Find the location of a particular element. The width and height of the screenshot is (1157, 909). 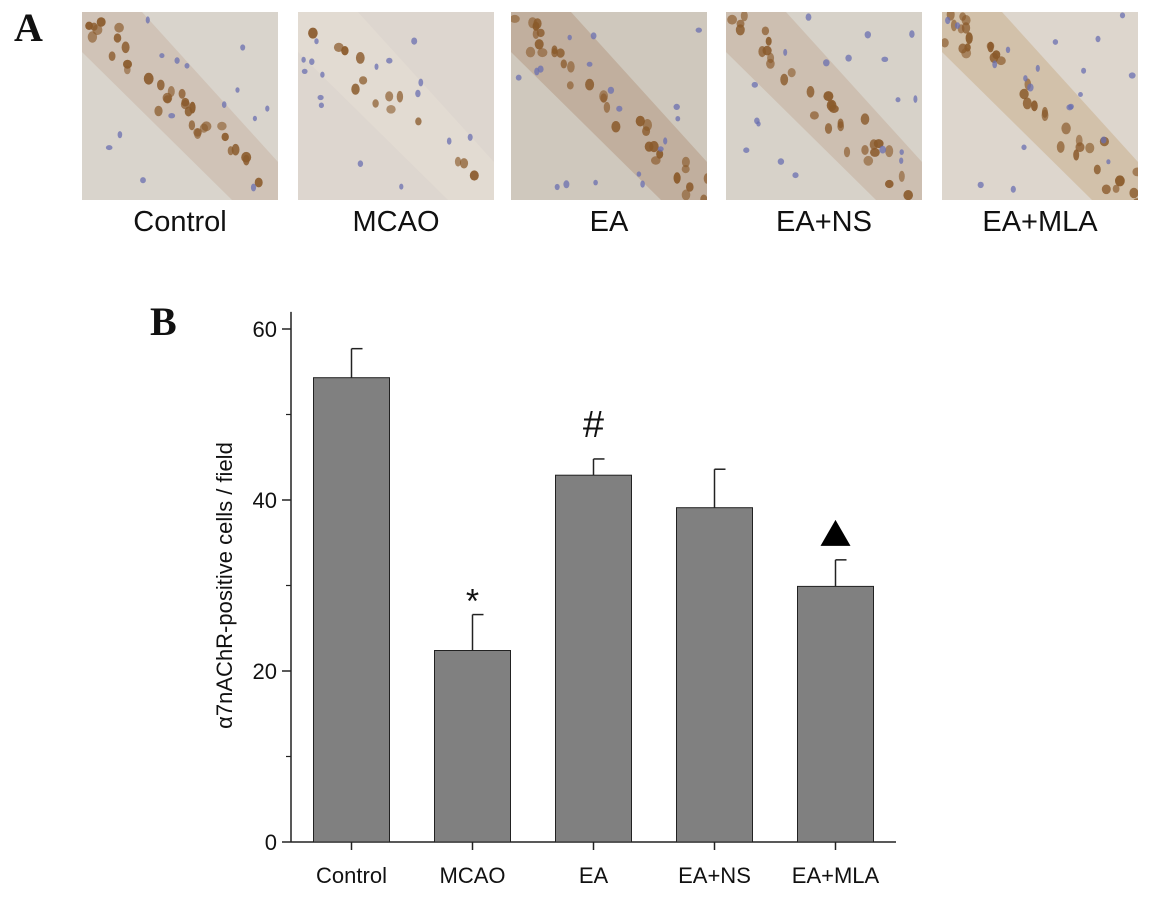

micrograph-label: EA+NS is located at coordinates (824, 222).